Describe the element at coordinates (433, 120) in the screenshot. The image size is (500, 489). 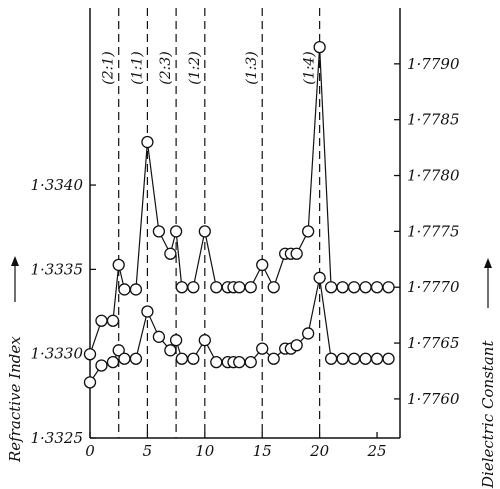
I see `right-tick-label: 1·7785` at that location.